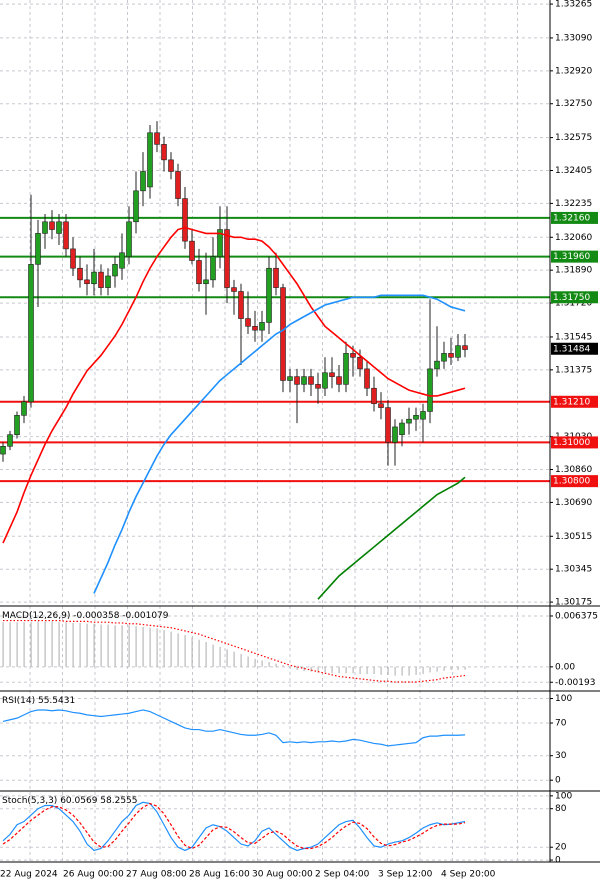  What do you see at coordinates (219, 875) in the screenshot?
I see `x-tick-label: 28 Aug 16:00` at bounding box center [219, 875].